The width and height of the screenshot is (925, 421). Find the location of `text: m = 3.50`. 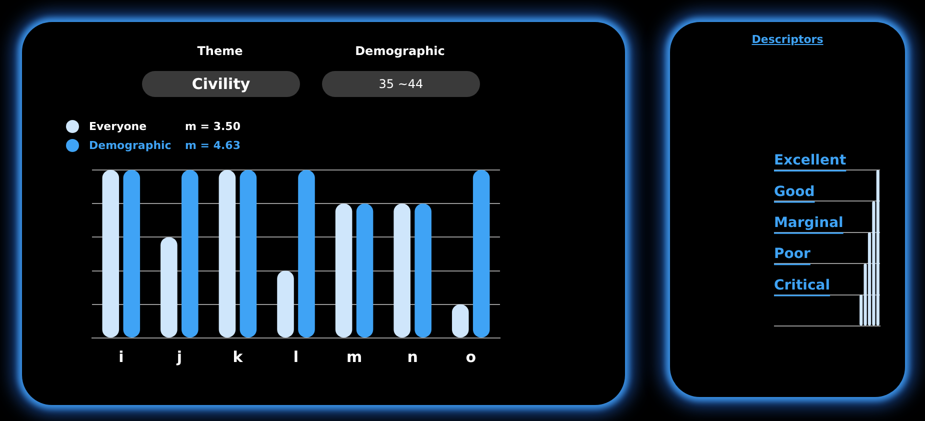

text: m = 3.50 is located at coordinates (212, 126).